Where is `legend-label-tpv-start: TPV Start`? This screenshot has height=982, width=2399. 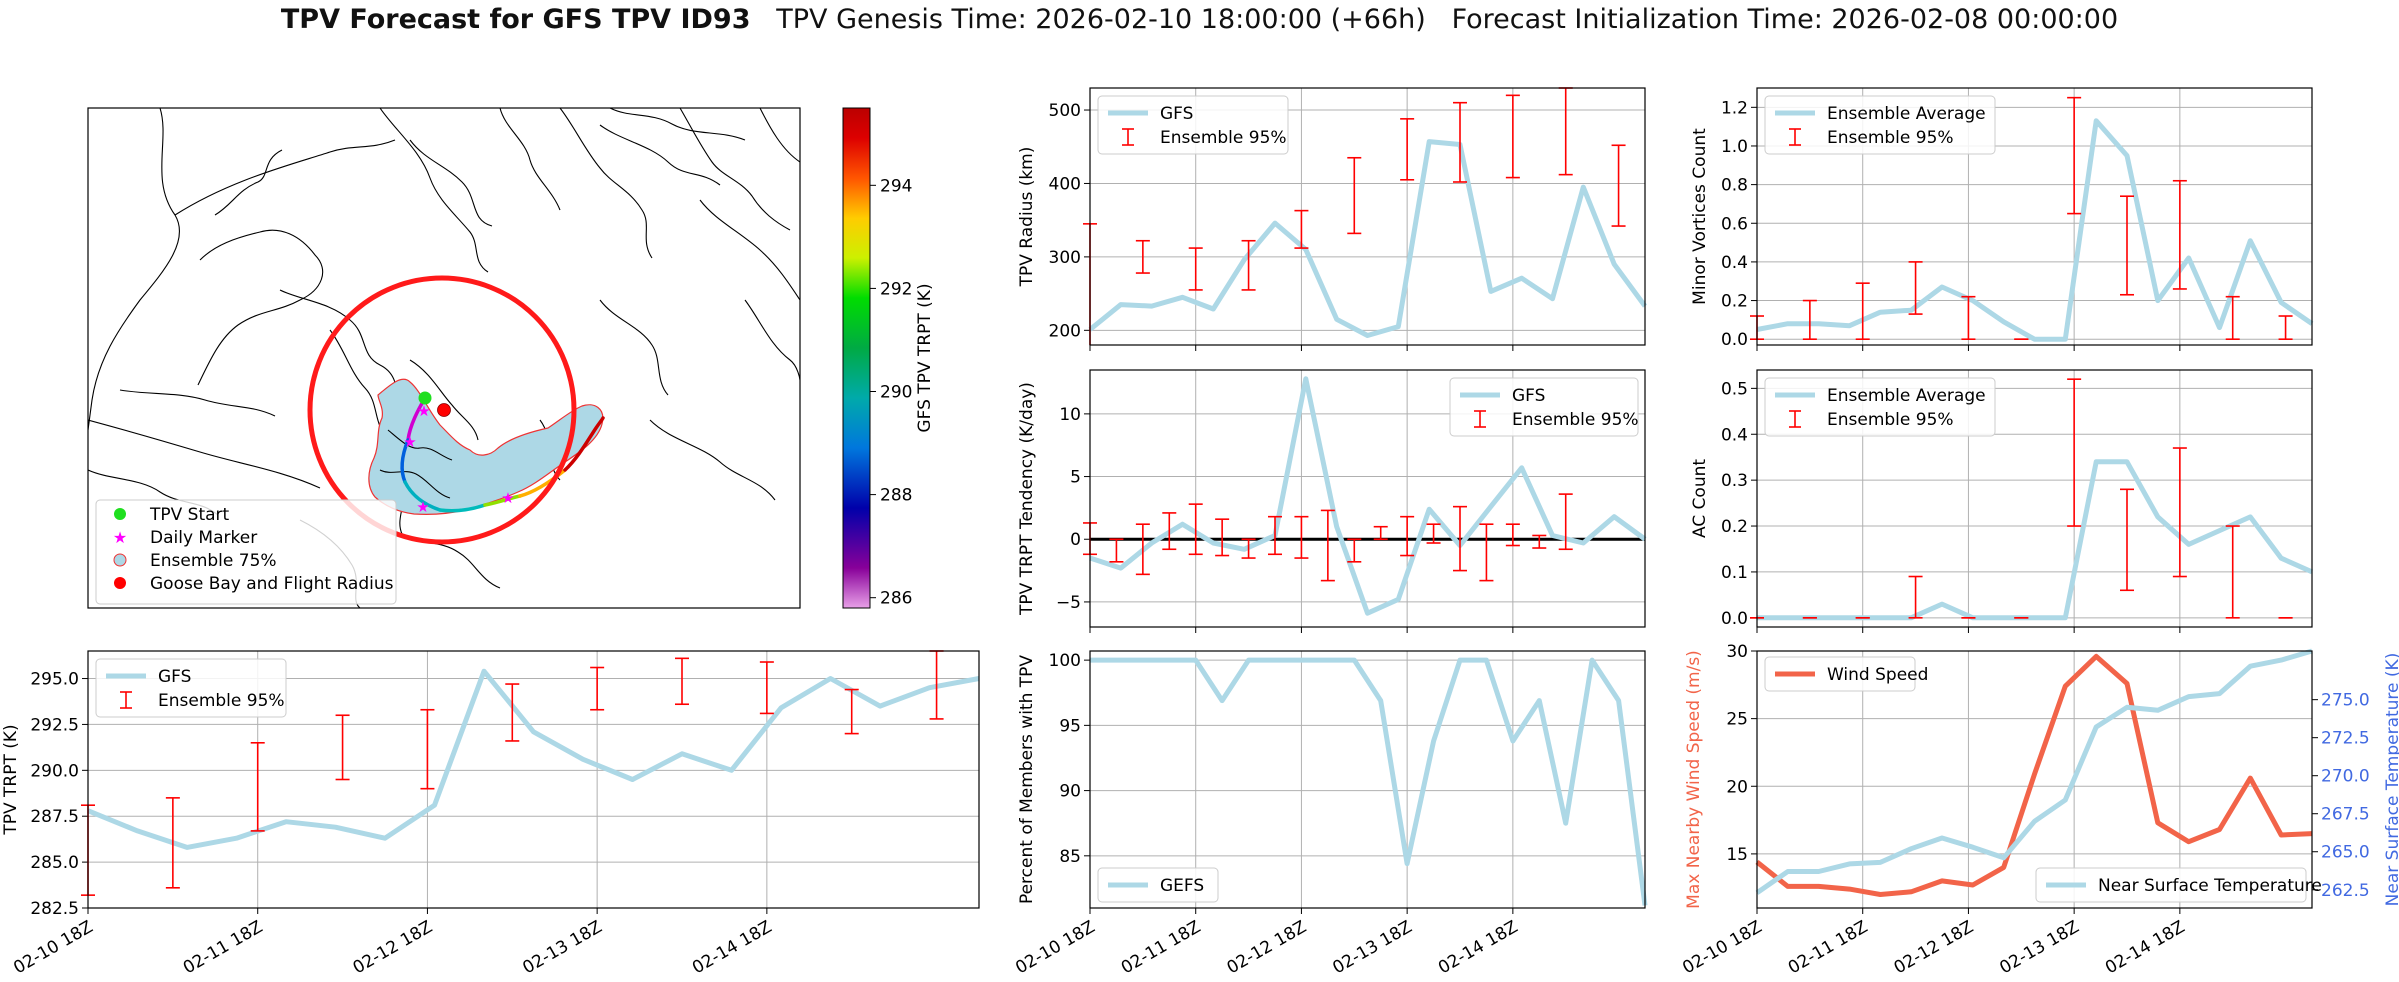
legend-label-tpv-start: TPV Start is located at coordinates (189, 515).